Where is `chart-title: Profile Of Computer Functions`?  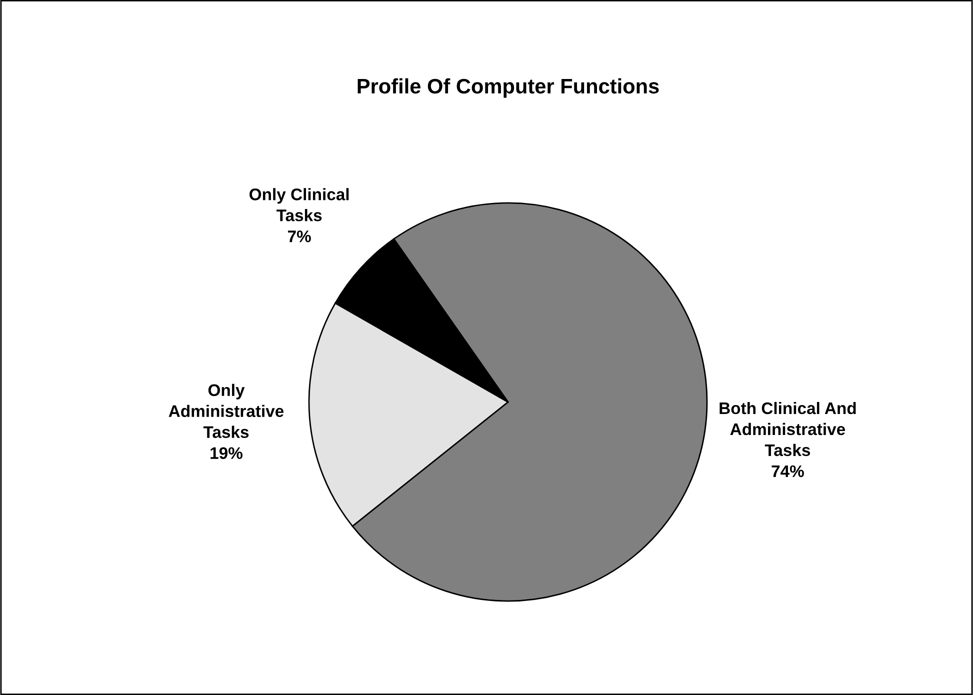 chart-title: Profile Of Computer Functions is located at coordinates (508, 88).